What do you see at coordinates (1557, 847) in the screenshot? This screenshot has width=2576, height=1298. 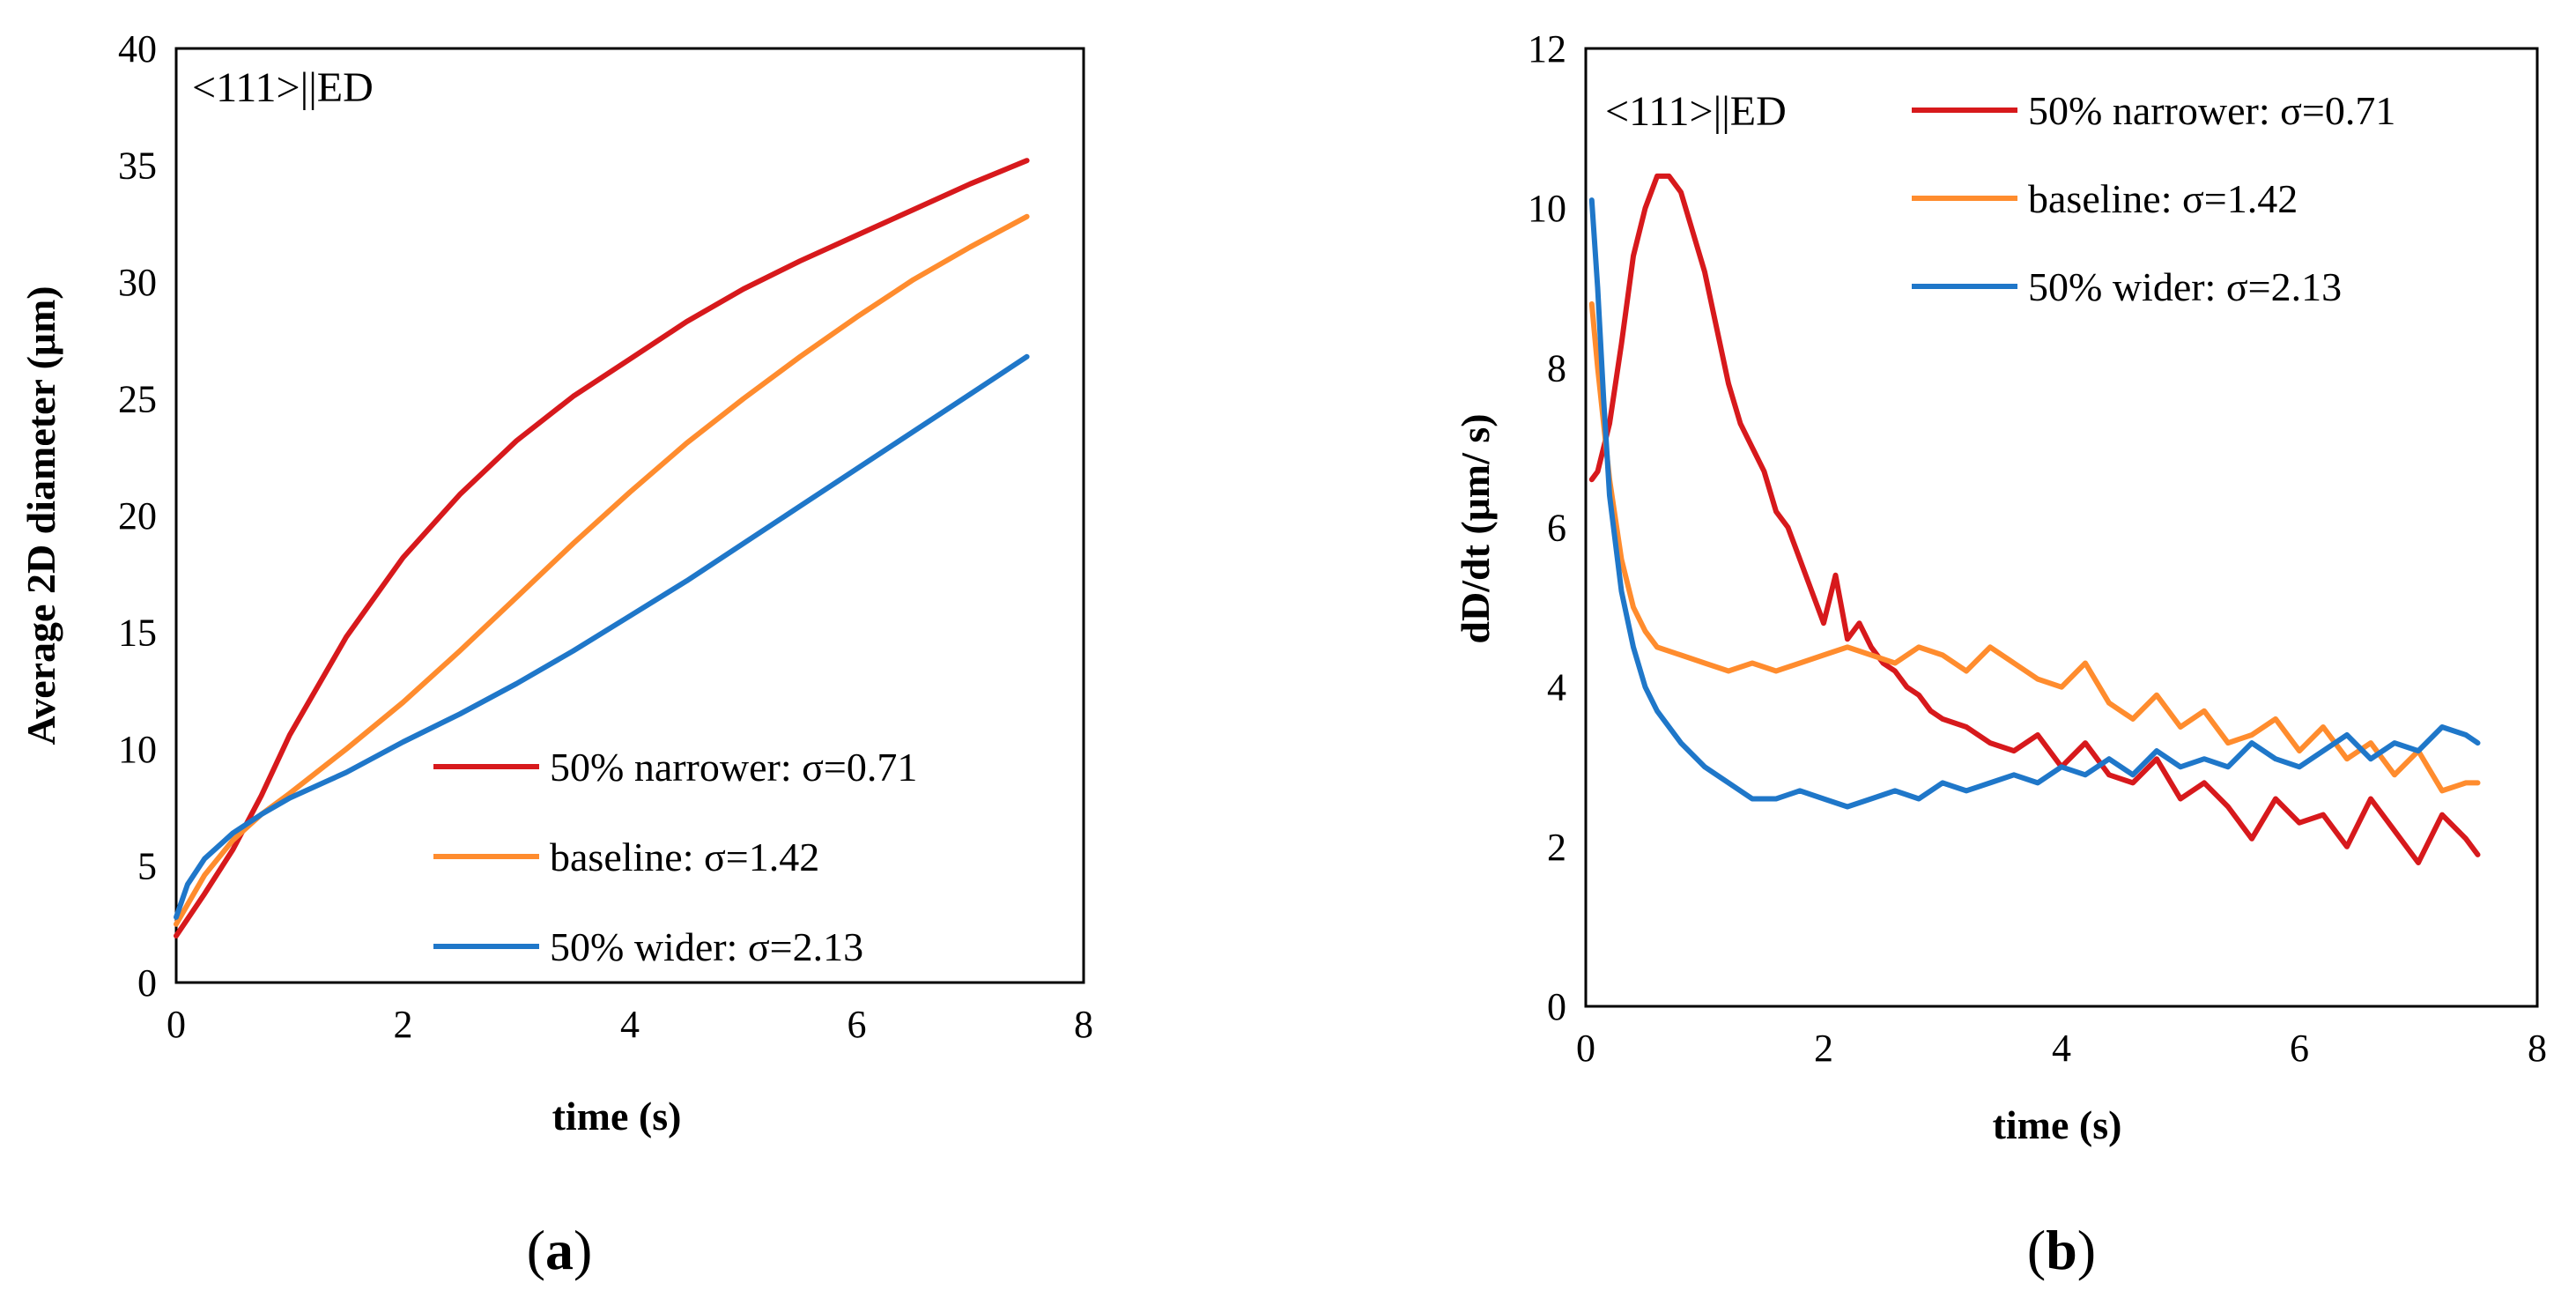 I see `panel-b-y-tick-label: 2` at bounding box center [1557, 847].